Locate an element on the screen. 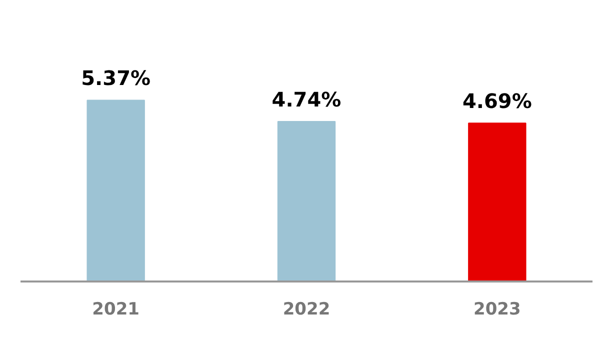  data-label: 5.37% is located at coordinates (116, 78).